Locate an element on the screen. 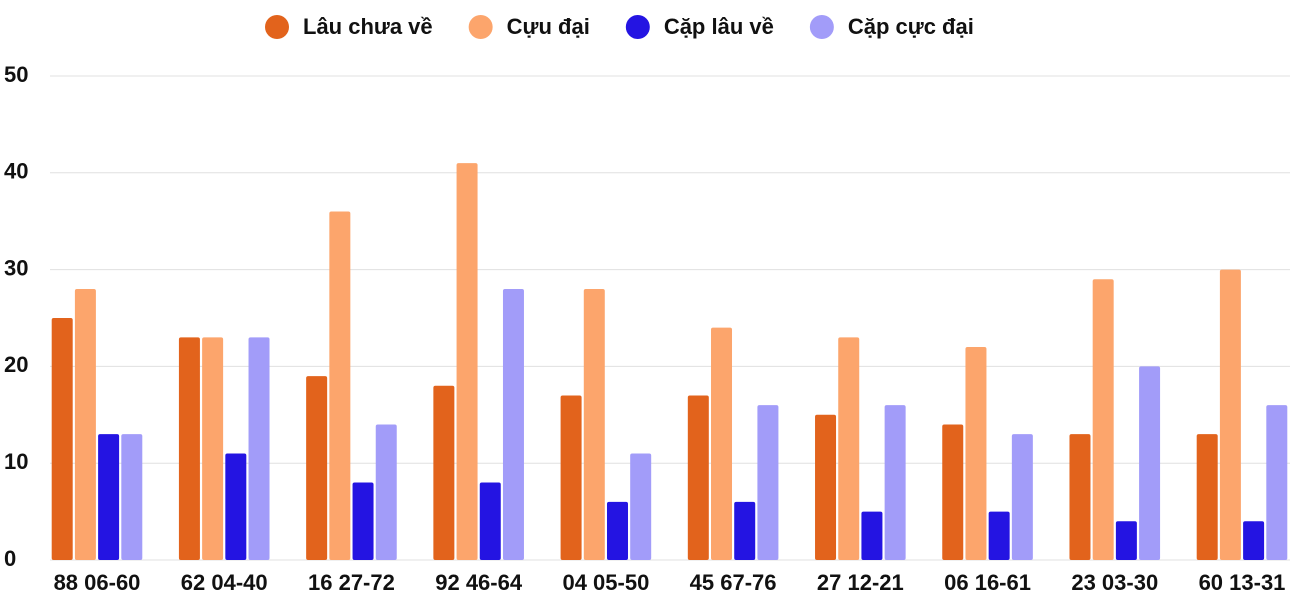 The image size is (1300, 600). x-tick-label: 92 46-64 is located at coordinates (479, 582).